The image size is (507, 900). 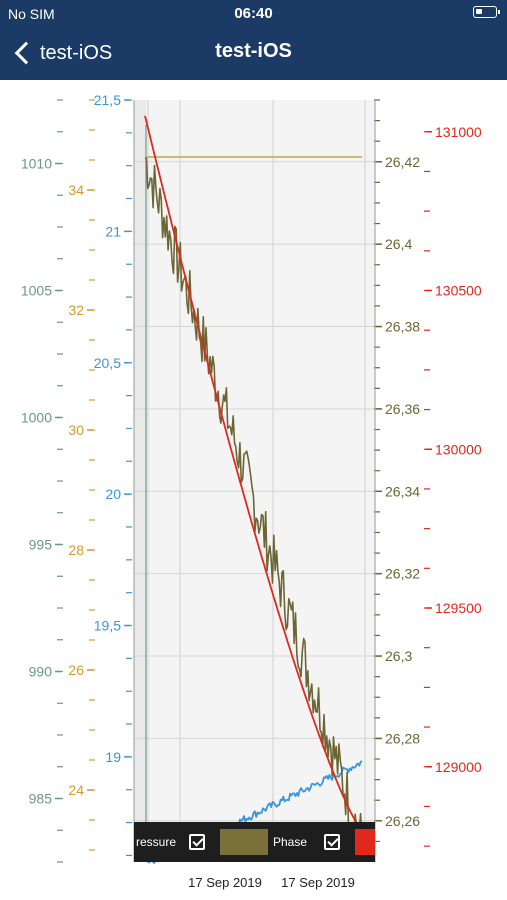 What do you see at coordinates (41, 672) in the screenshot?
I see `axis-1-tick-label: 990` at bounding box center [41, 672].